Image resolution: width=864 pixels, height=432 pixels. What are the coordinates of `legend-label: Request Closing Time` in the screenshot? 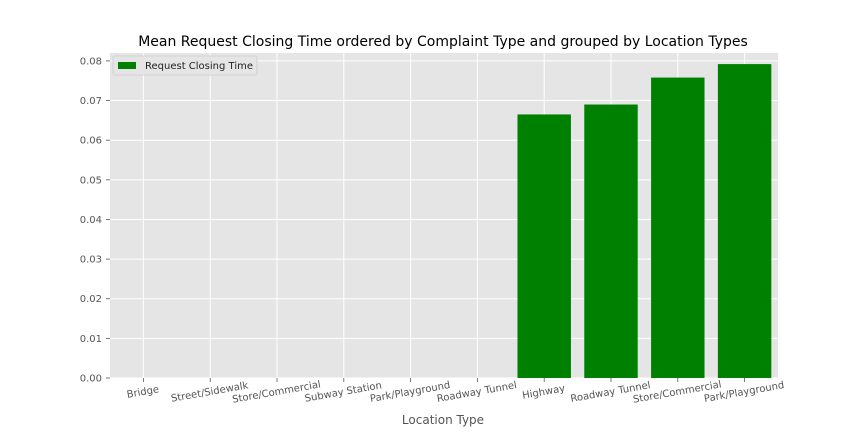 It's located at (199, 66).